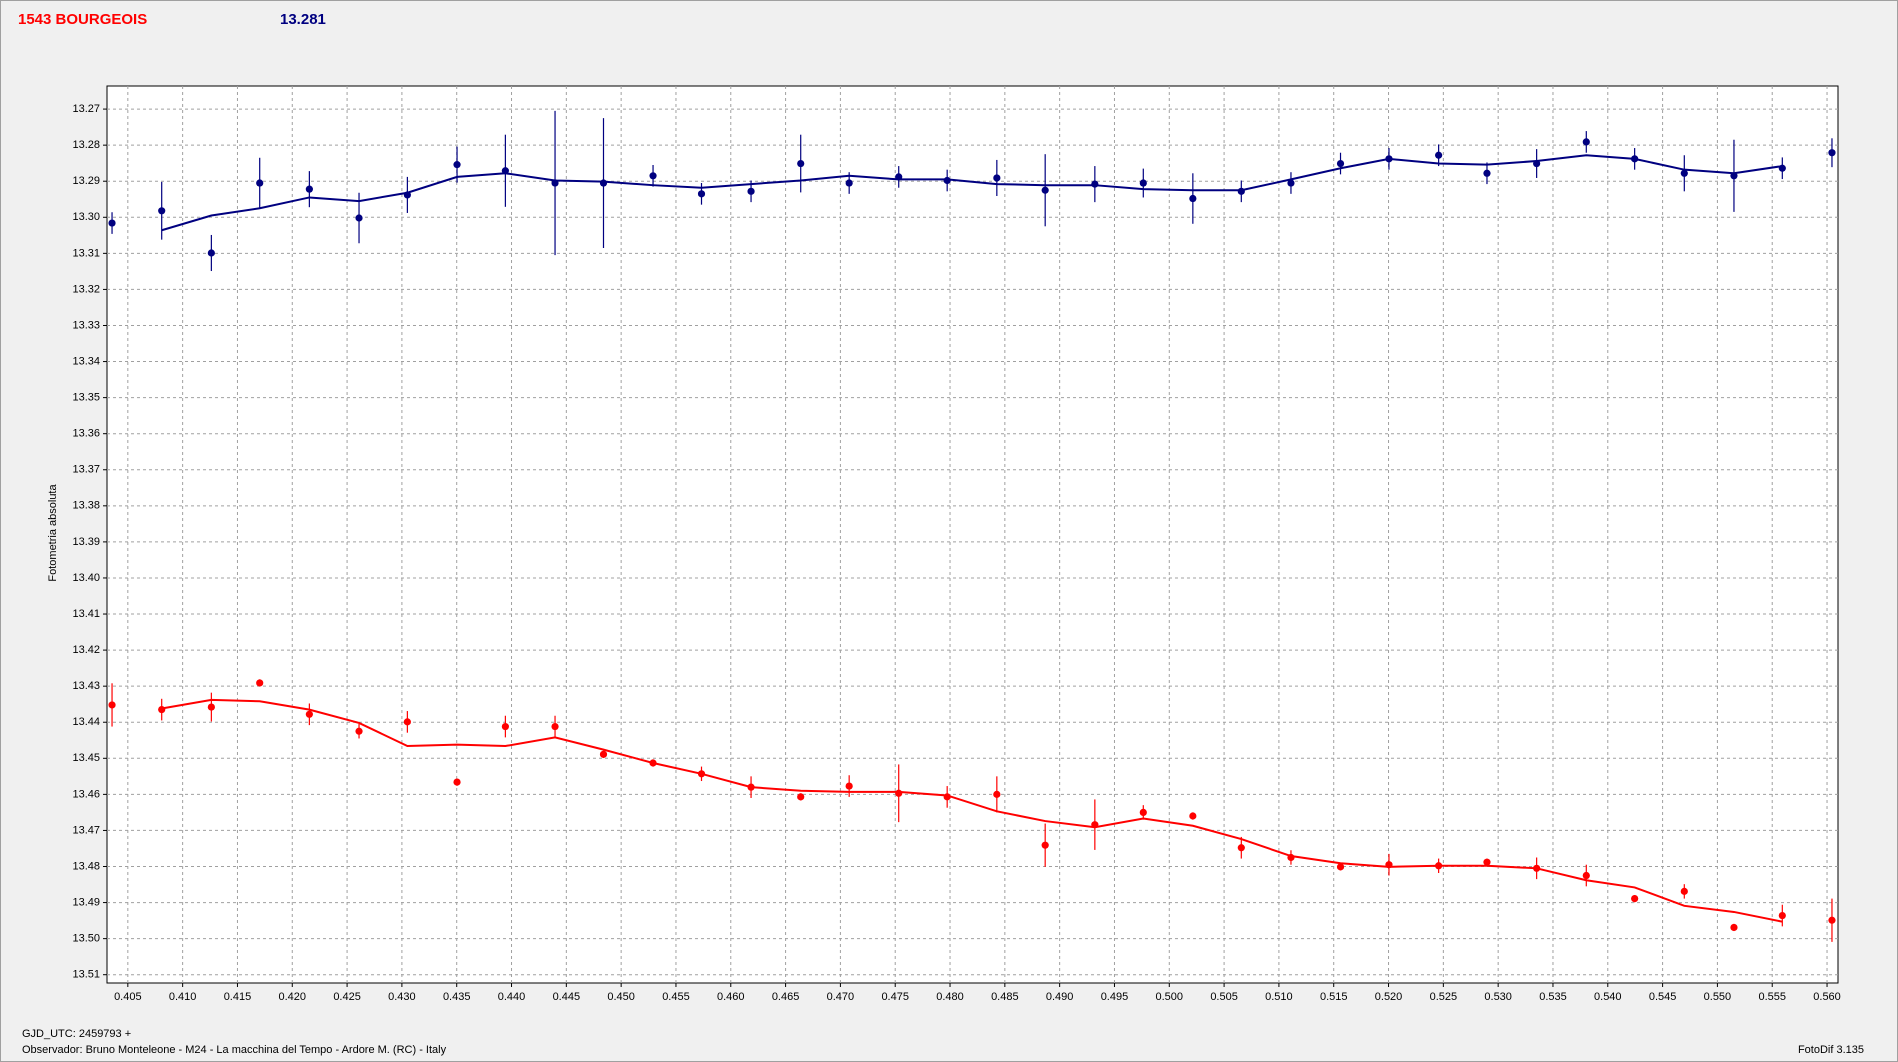 The image size is (1898, 1062). I want to click on x-tick-label: 0.555, so click(1772, 997).